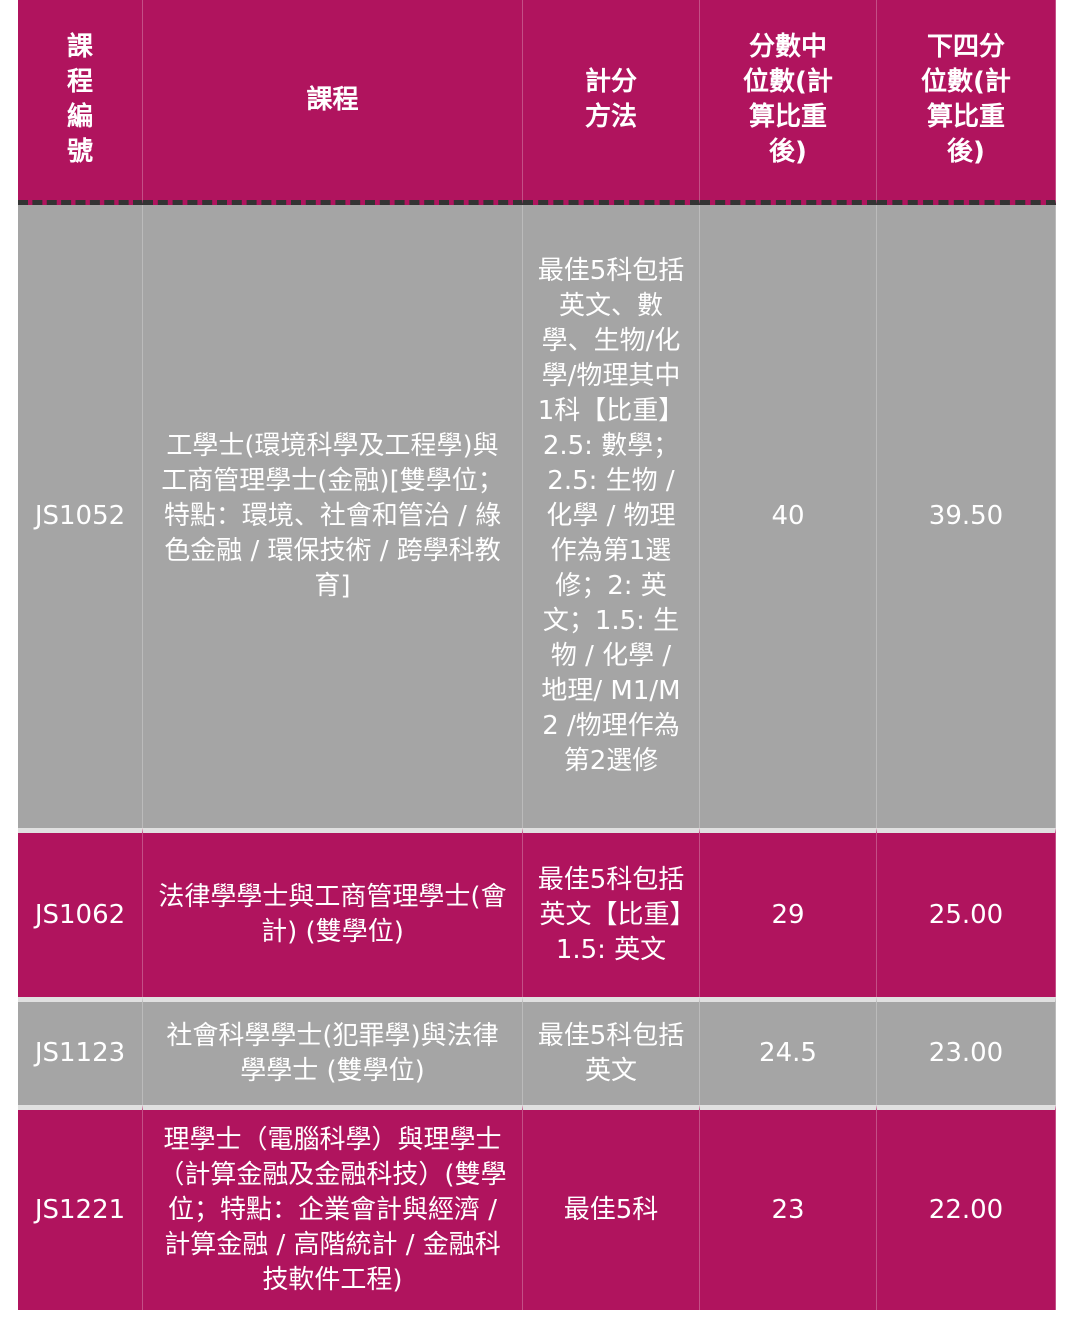  Describe the element at coordinates (788, 912) in the screenshot. I see `median-score: 29` at that location.